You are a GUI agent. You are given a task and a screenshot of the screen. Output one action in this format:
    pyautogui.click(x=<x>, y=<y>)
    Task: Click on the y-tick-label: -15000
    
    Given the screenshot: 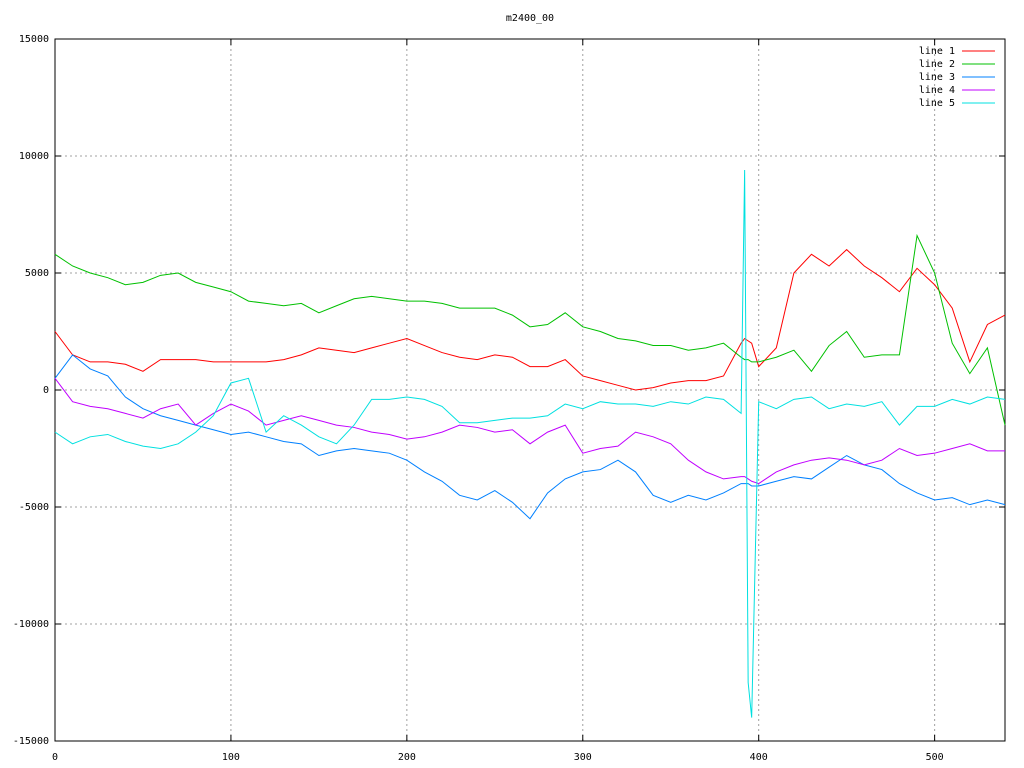 What is the action you would take?
    pyautogui.click(x=31, y=741)
    